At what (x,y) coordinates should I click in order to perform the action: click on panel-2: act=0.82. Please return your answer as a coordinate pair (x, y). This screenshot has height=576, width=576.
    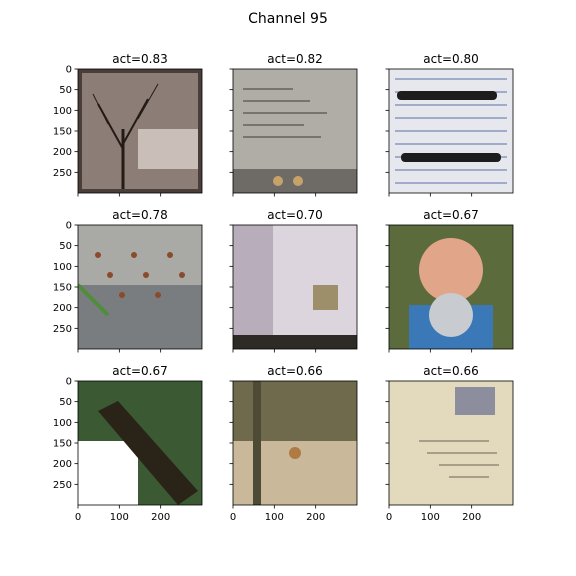
    Looking at the image, I should click on (293, 124).